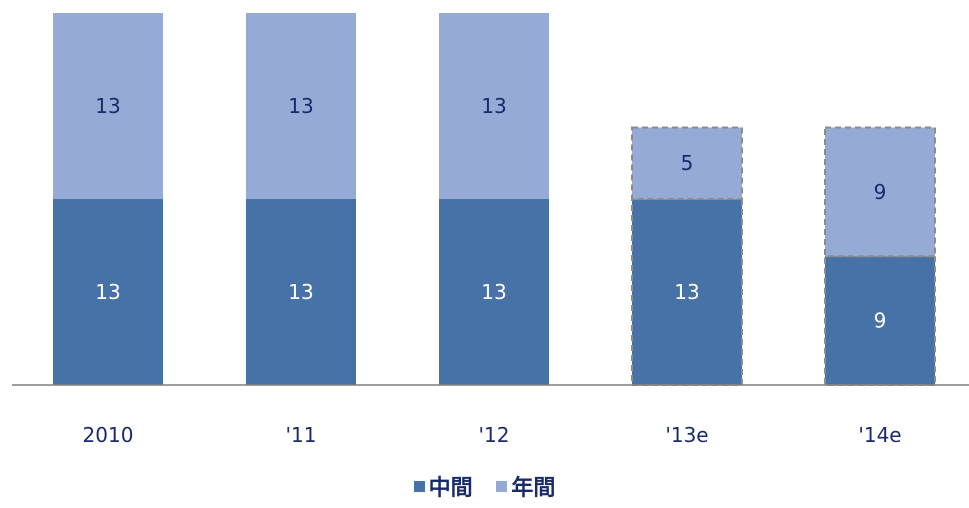  I want to click on x-tick-label-2: '11, so click(301, 435).